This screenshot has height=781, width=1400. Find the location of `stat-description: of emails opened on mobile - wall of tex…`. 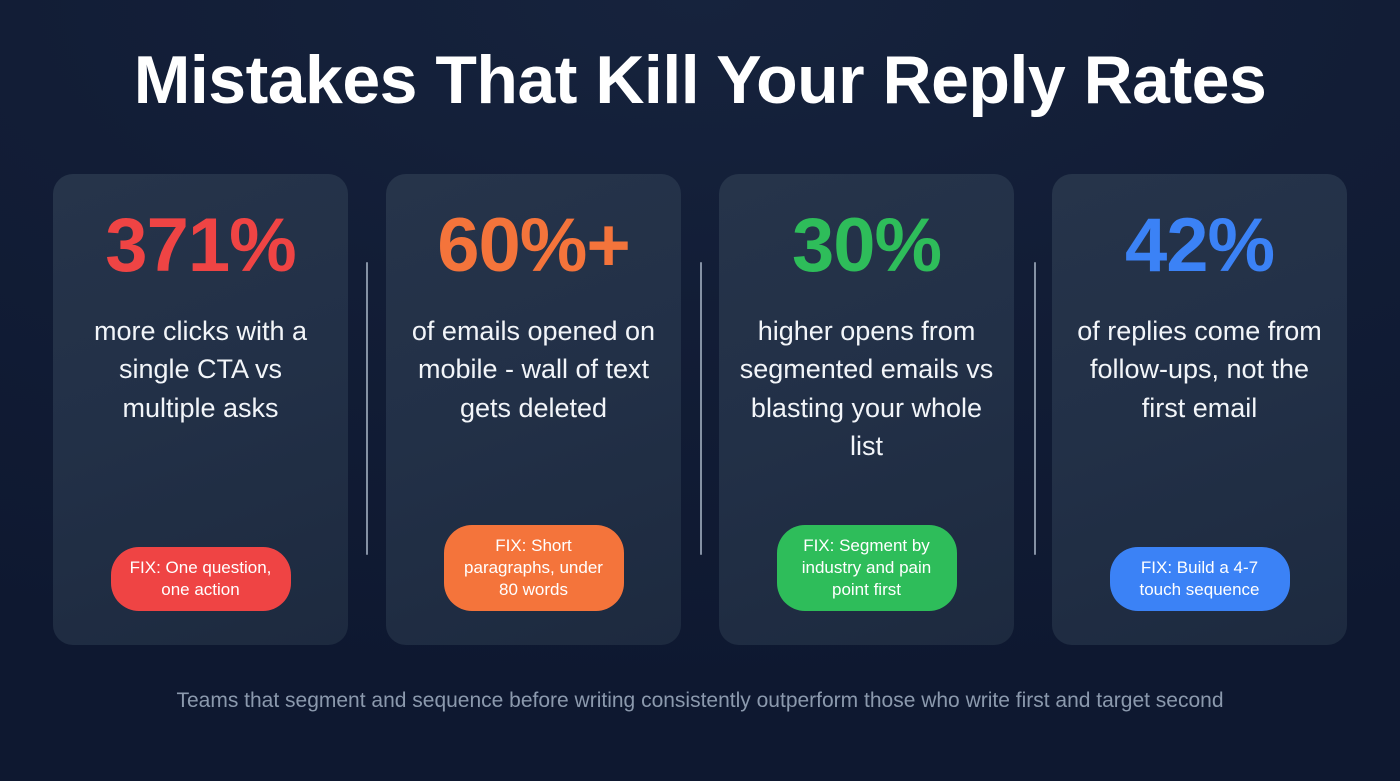

stat-description: of emails opened on mobile - wall of tex… is located at coordinates (533, 369).